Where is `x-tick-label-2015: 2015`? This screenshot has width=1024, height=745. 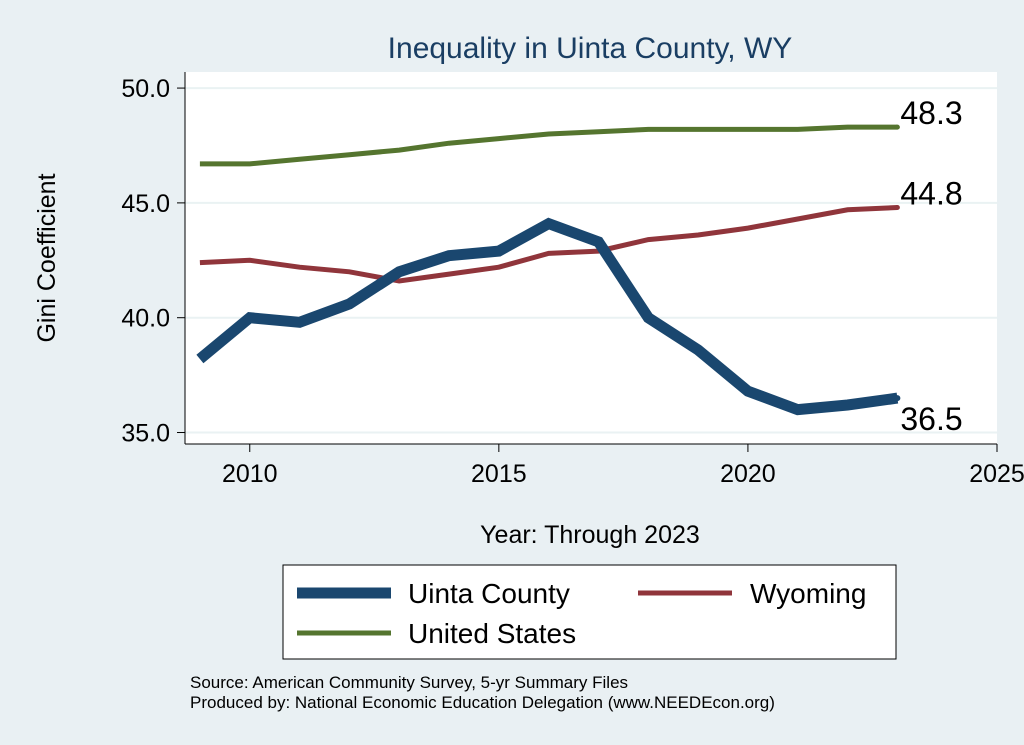 x-tick-label-2015: 2015 is located at coordinates (499, 474).